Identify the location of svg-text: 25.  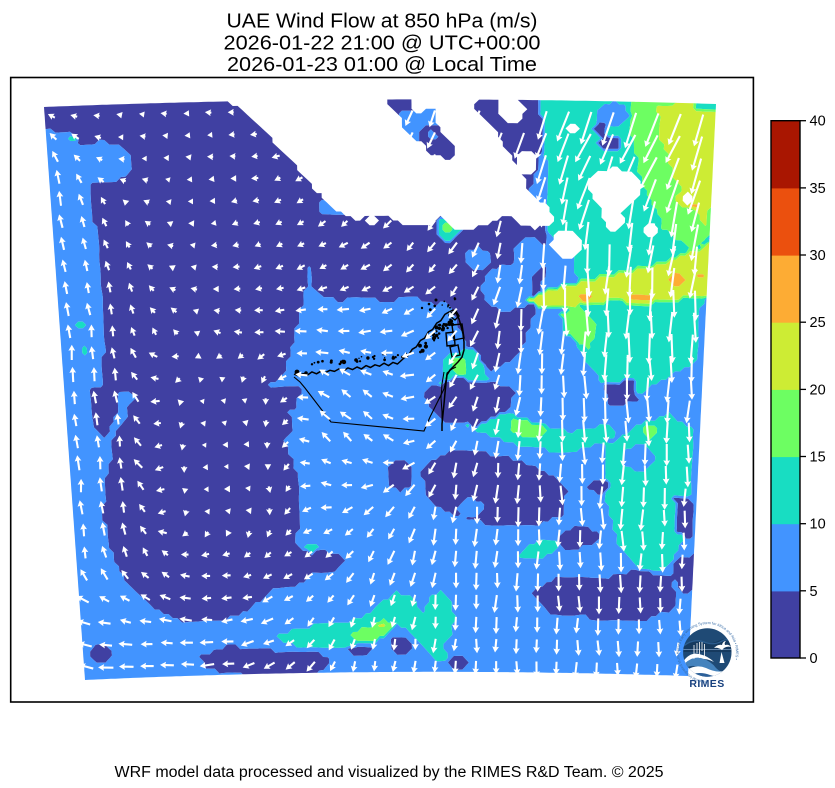
(818, 323).